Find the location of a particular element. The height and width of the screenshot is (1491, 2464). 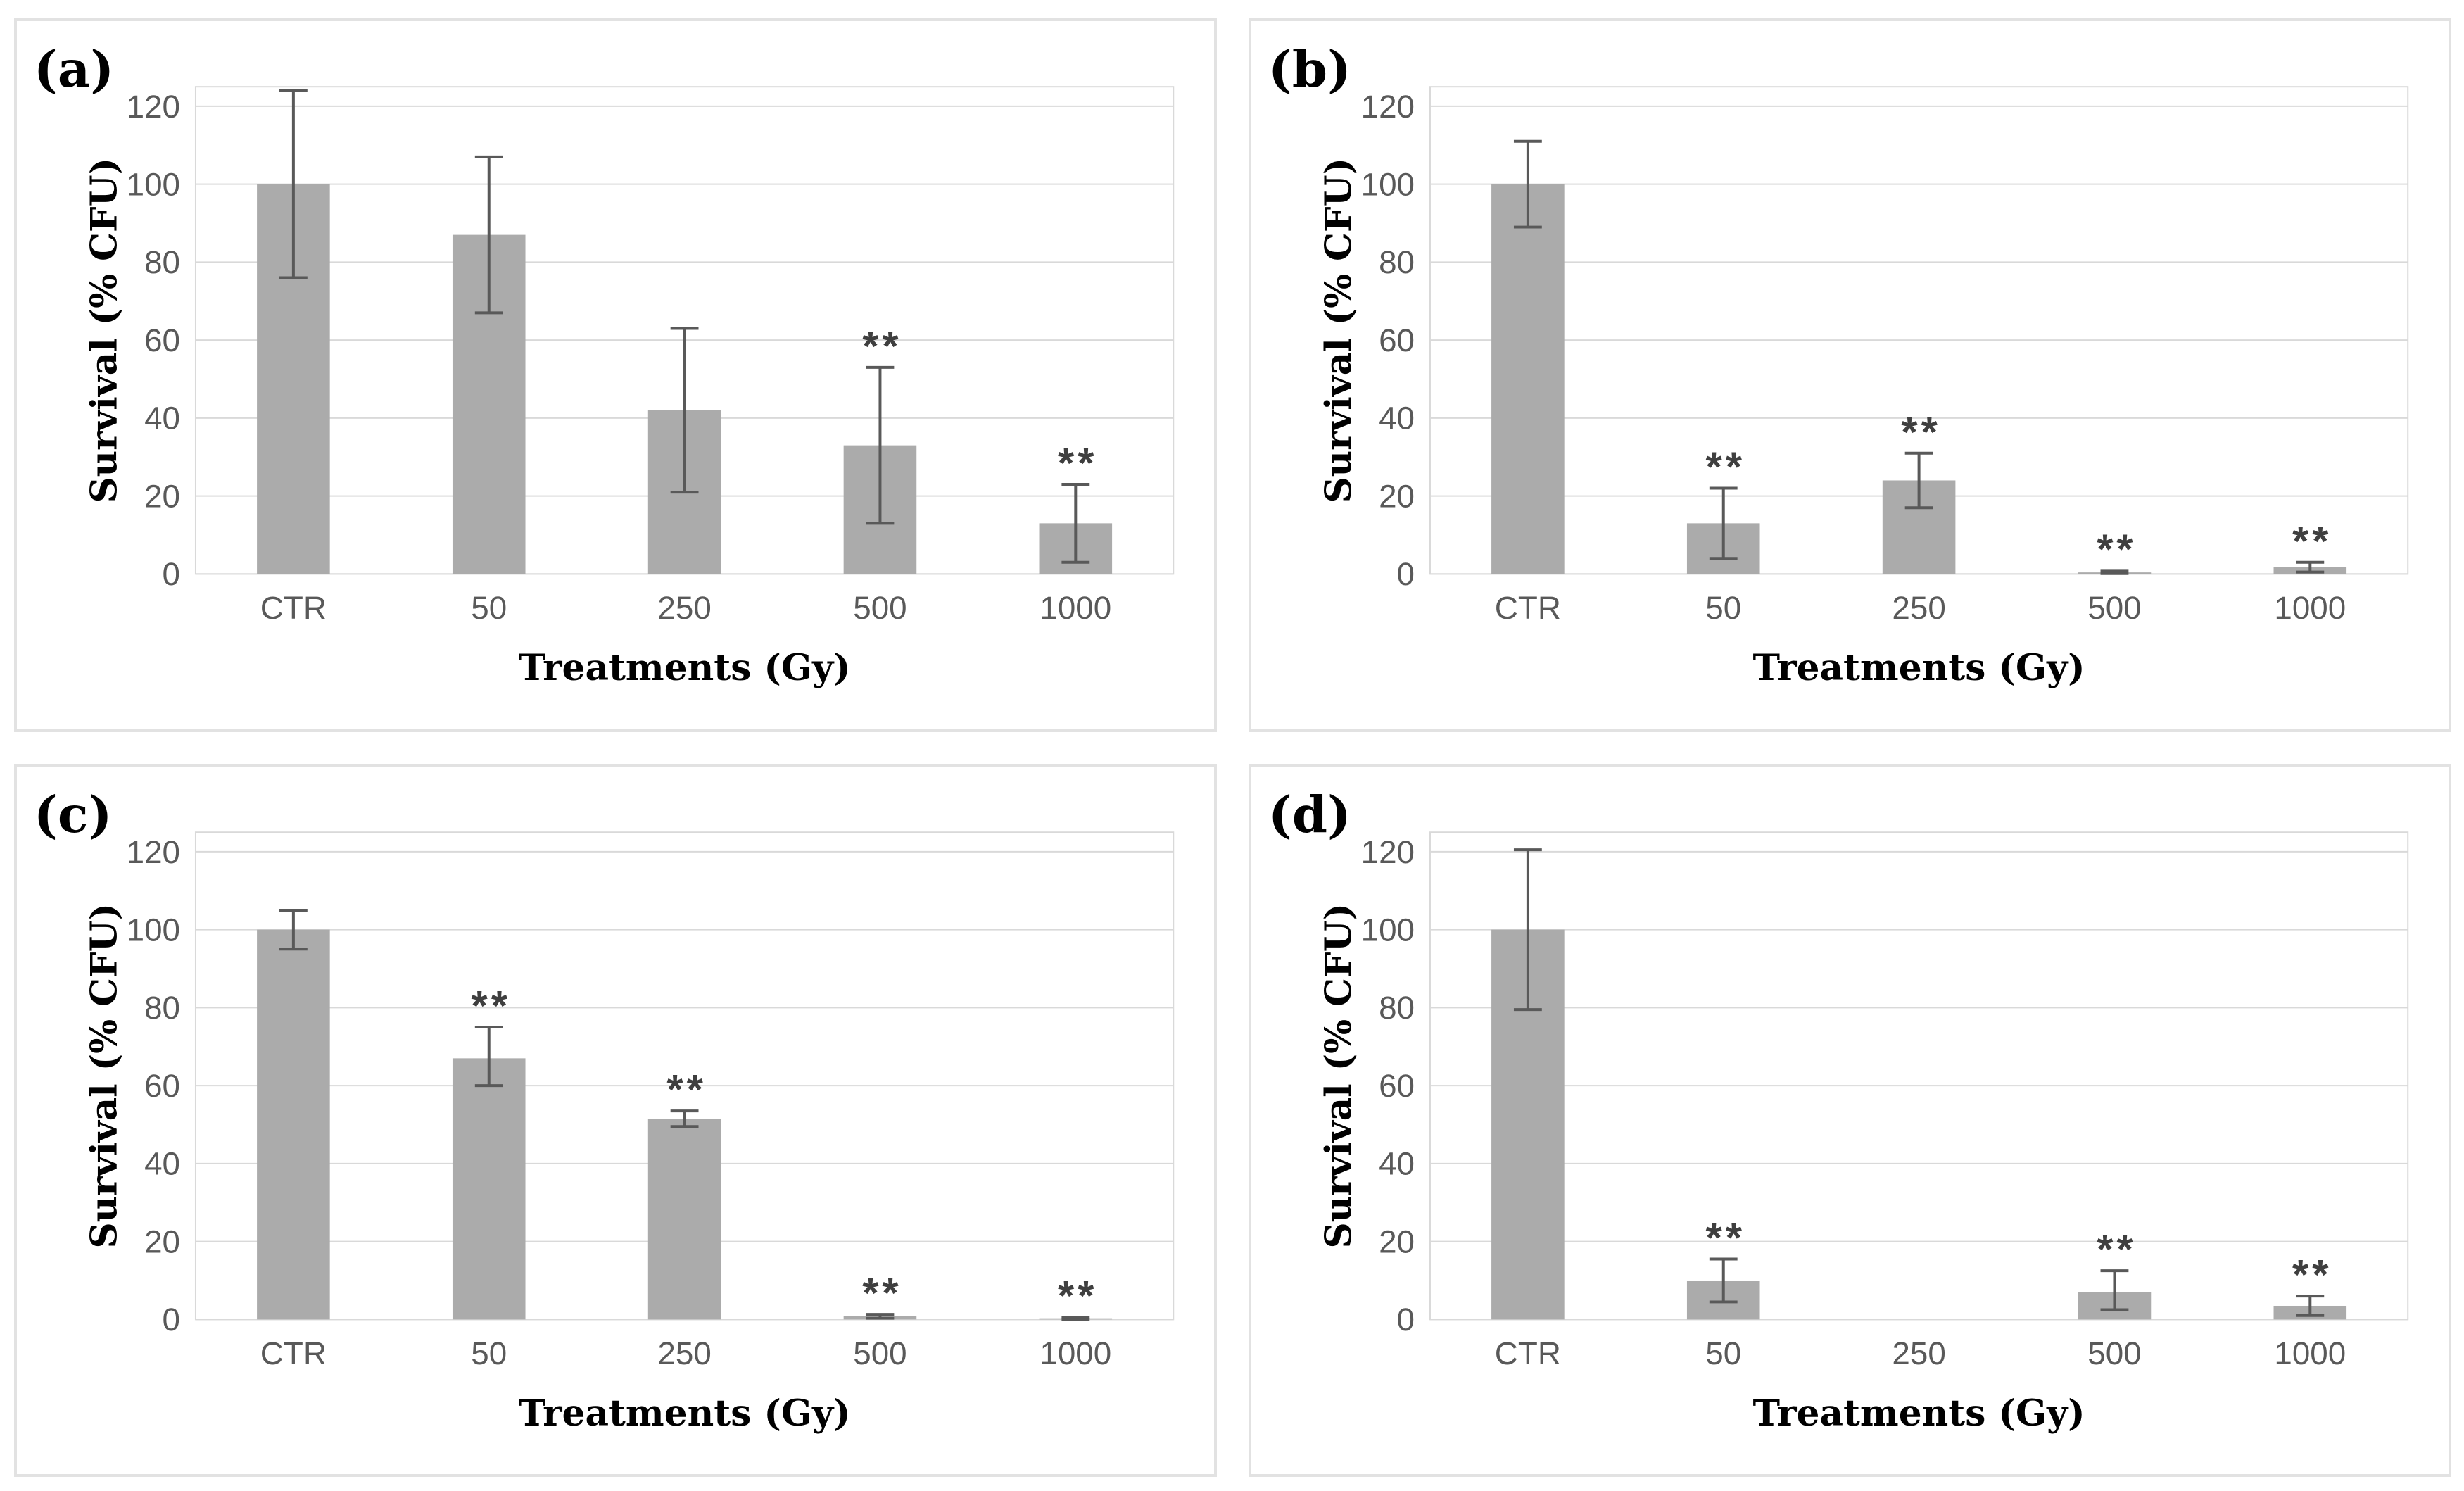

panel-letter: (b) is located at coordinates (1309, 69).